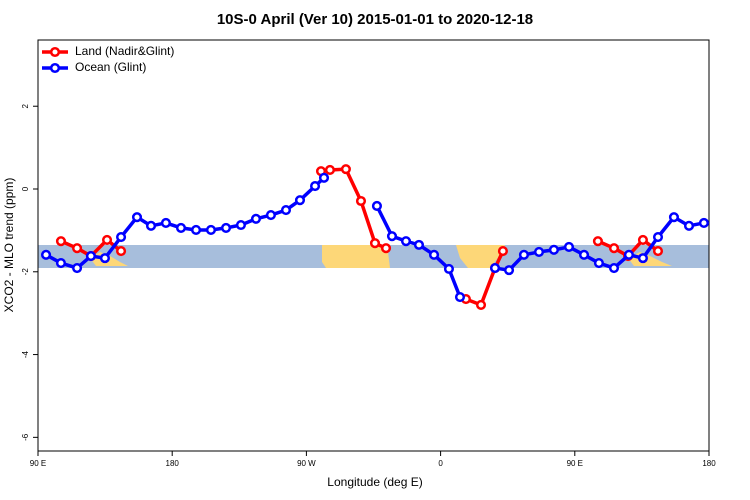  I want to click on legend-label: Land (Nadir&Glint), so click(124, 51).